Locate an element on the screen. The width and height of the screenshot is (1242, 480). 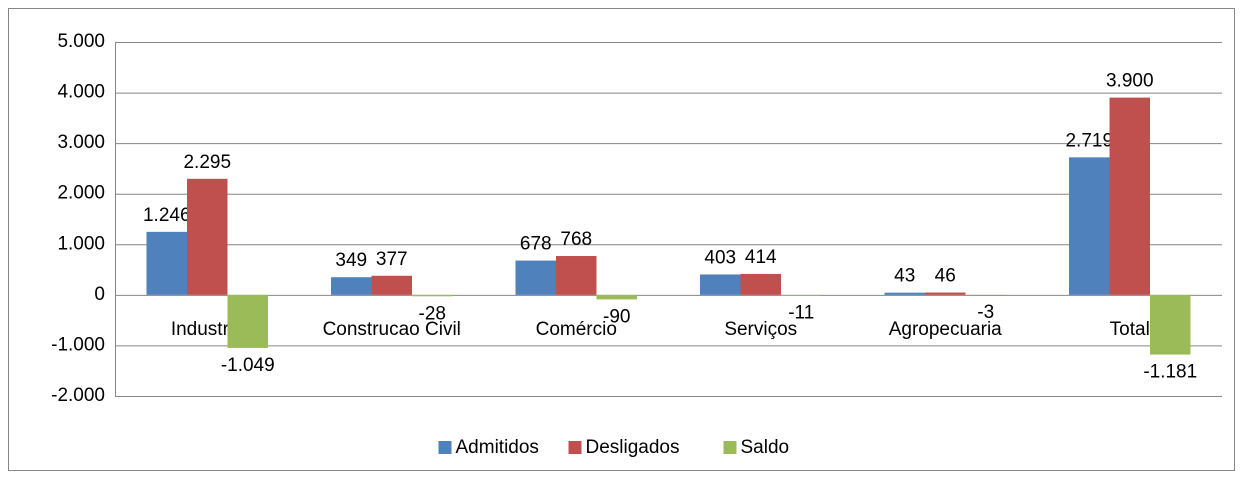
value-label: 349 is located at coordinates (351, 260).